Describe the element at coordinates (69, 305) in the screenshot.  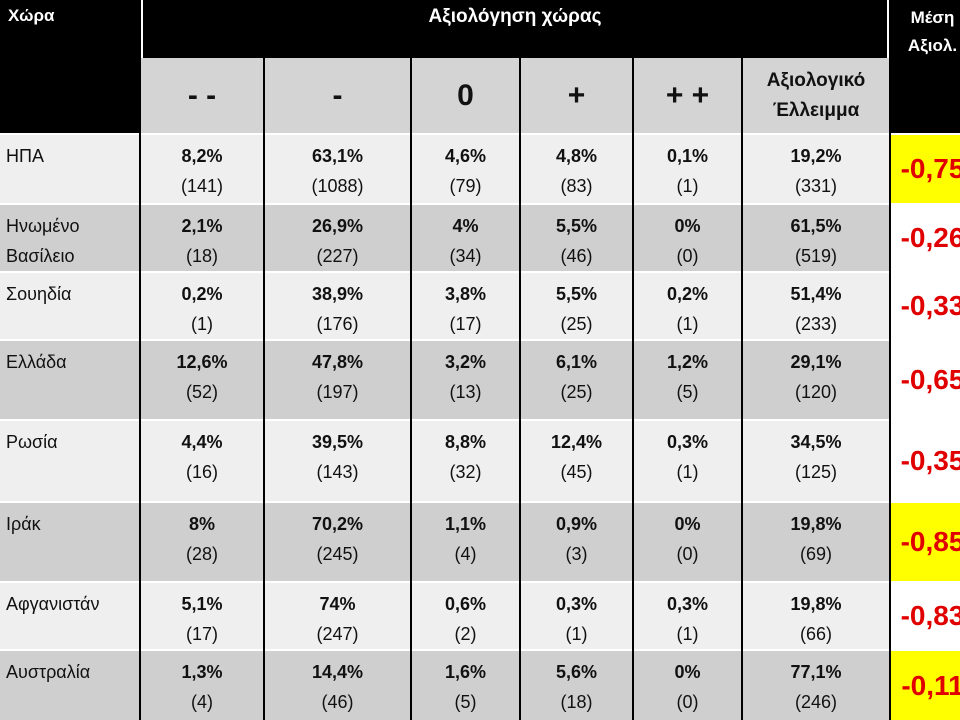
I see `country-cell: Σουηδία` at that location.